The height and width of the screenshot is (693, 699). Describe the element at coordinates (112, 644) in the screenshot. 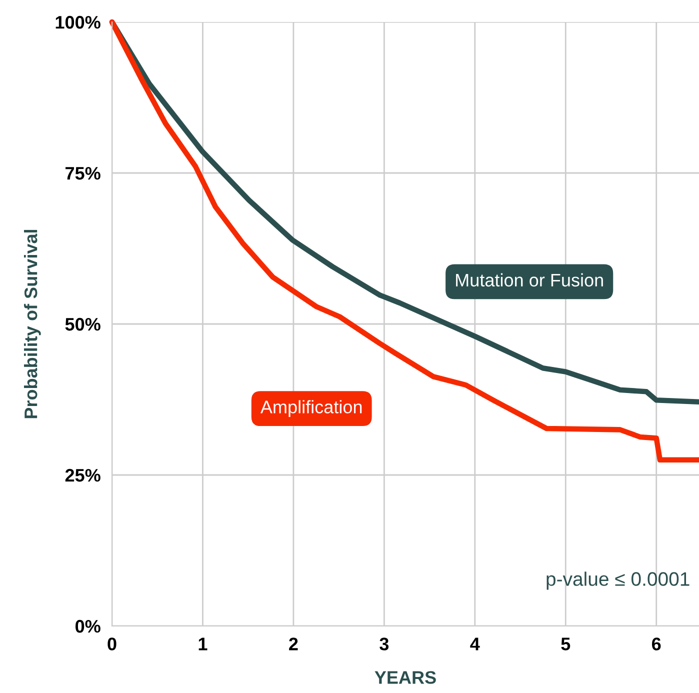

I see `x-tick-label: 0` at that location.